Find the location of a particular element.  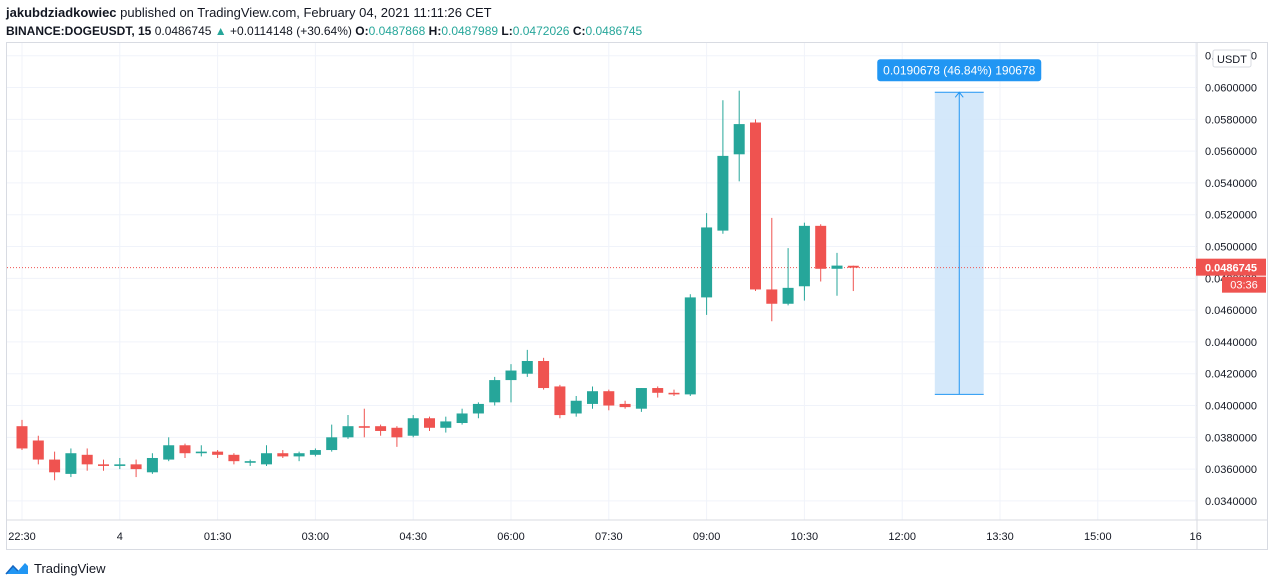

x-tick-label: 09:00 is located at coordinates (707, 537).